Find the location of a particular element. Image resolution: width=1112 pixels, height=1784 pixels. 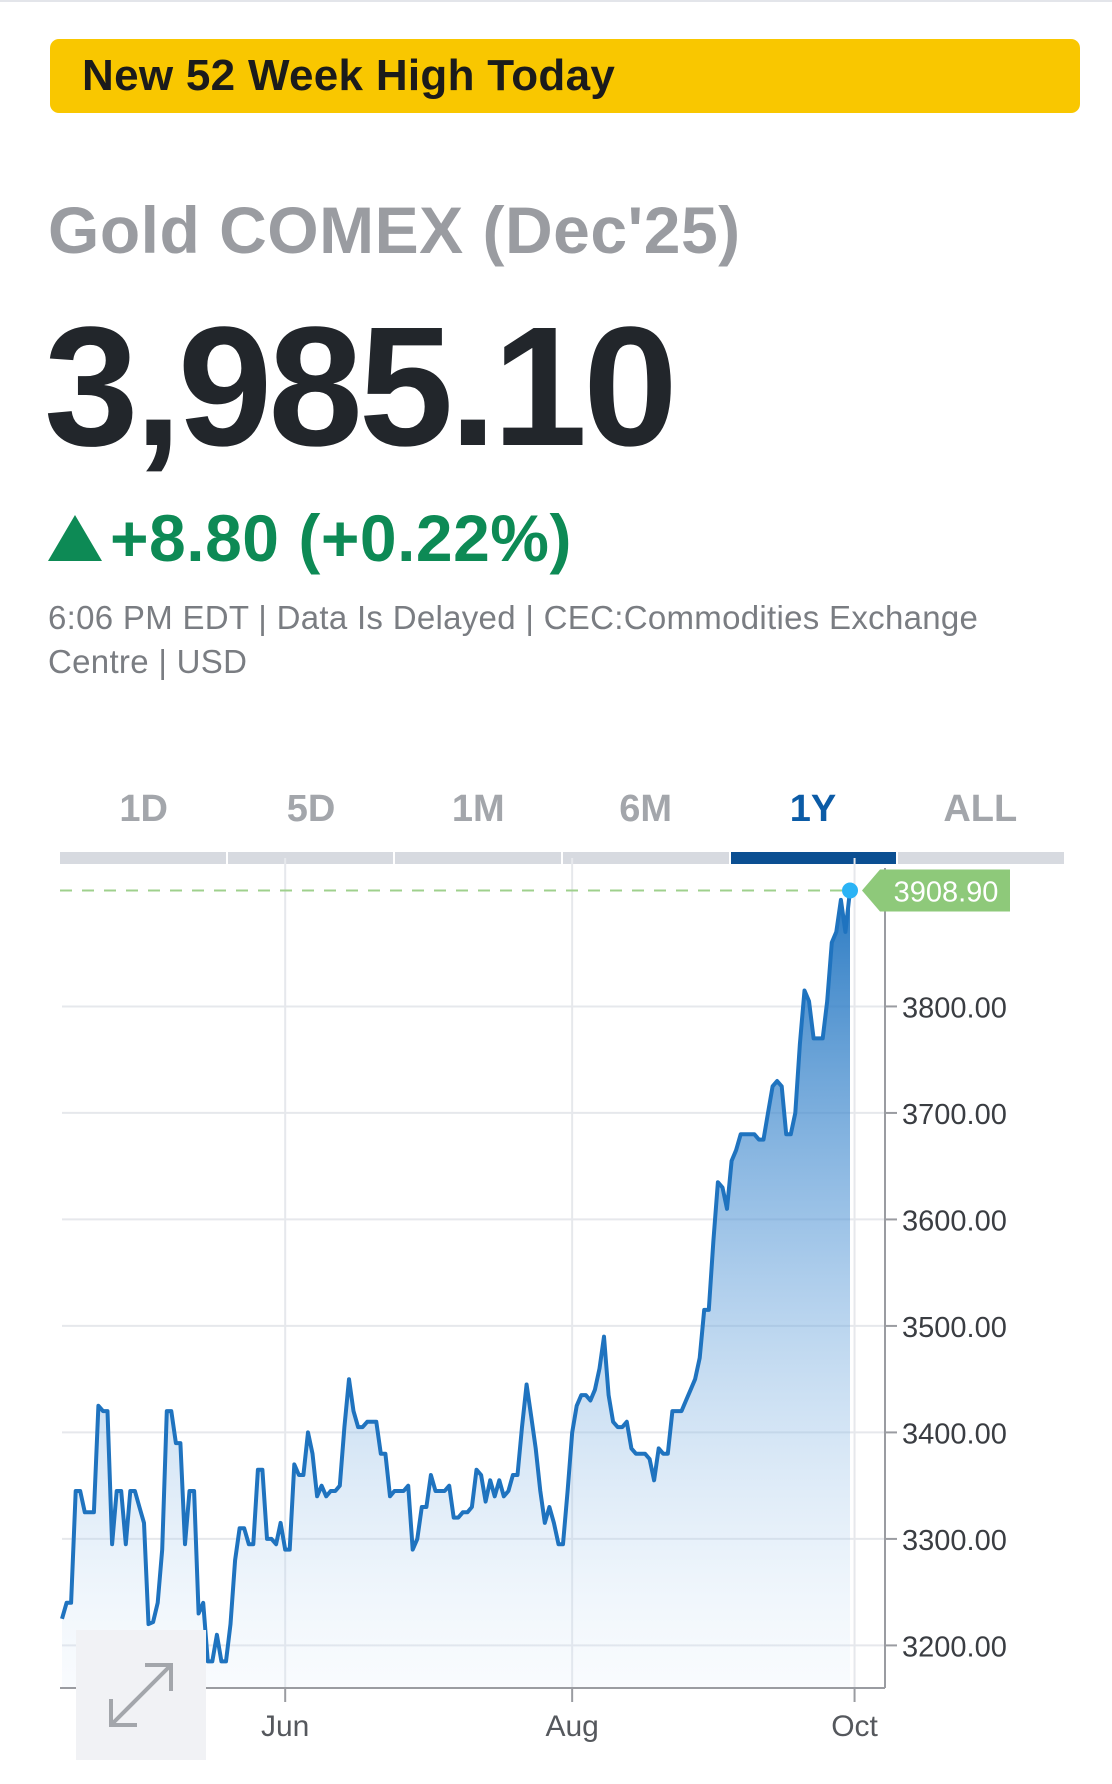

last-value-tag is located at coordinates (936, 890).